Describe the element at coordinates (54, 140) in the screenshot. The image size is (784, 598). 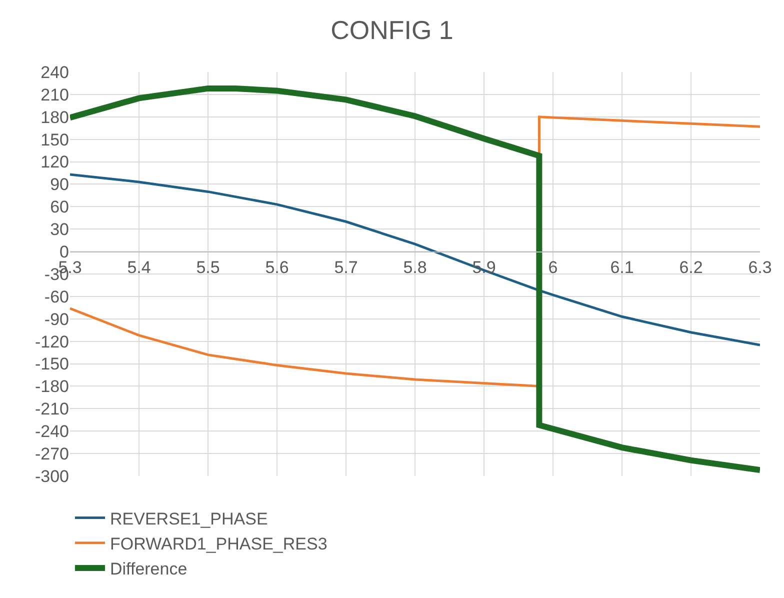
I see `y-tick-label: 150` at that location.